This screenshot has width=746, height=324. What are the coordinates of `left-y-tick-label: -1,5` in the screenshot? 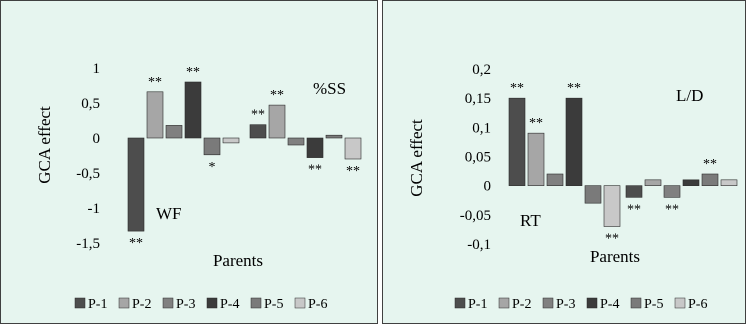 It's located at (88, 244).